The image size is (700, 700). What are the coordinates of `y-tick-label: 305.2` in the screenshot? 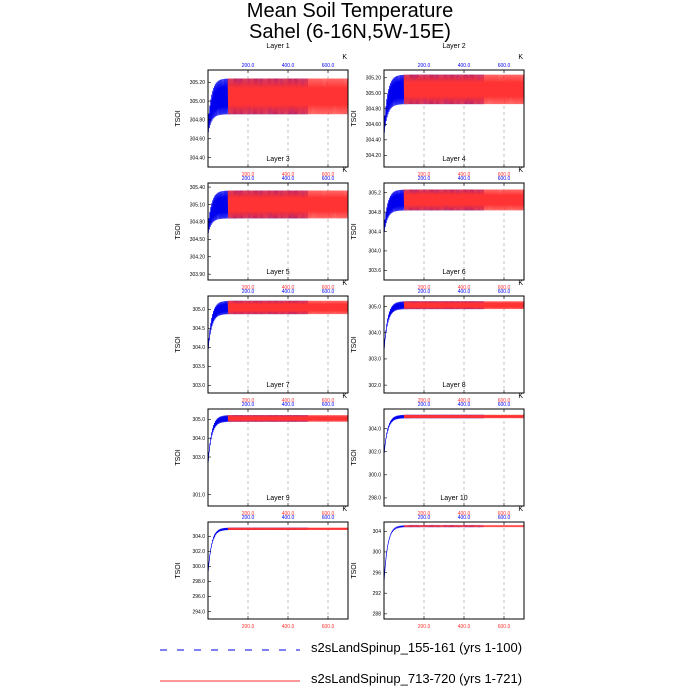 It's located at (374, 194).